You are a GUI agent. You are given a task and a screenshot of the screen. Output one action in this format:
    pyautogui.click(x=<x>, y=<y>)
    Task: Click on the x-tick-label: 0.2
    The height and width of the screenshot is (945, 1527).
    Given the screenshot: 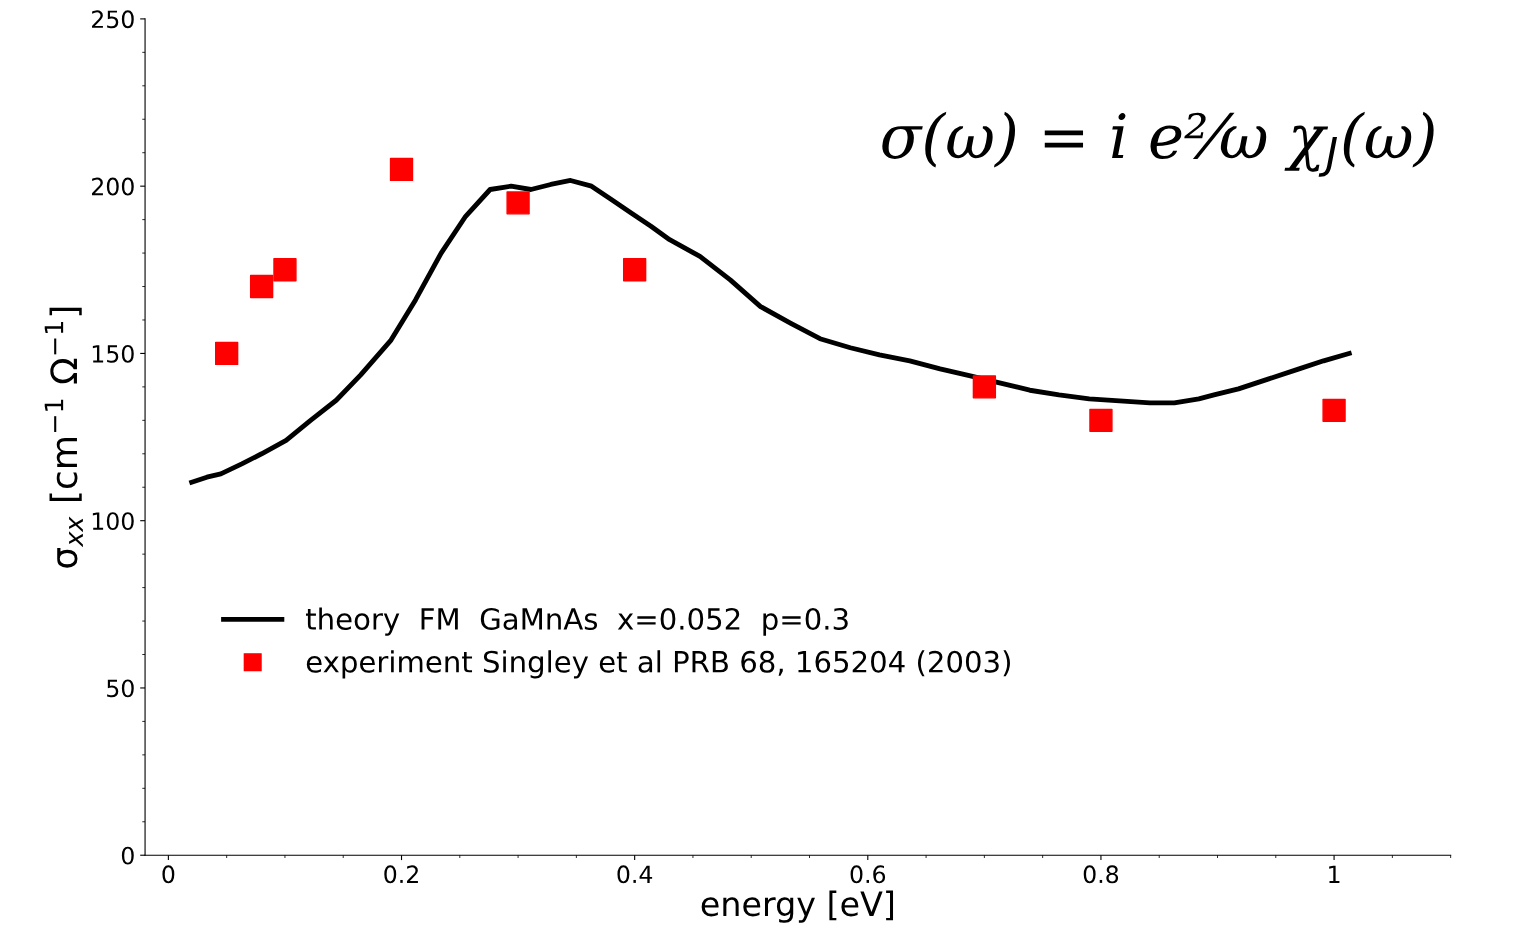 What is the action you would take?
    pyautogui.click(x=401, y=874)
    